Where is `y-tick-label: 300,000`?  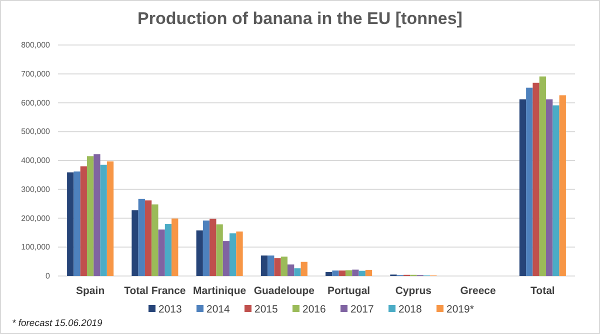 y-tick-label: 300,000 is located at coordinates (36, 189).